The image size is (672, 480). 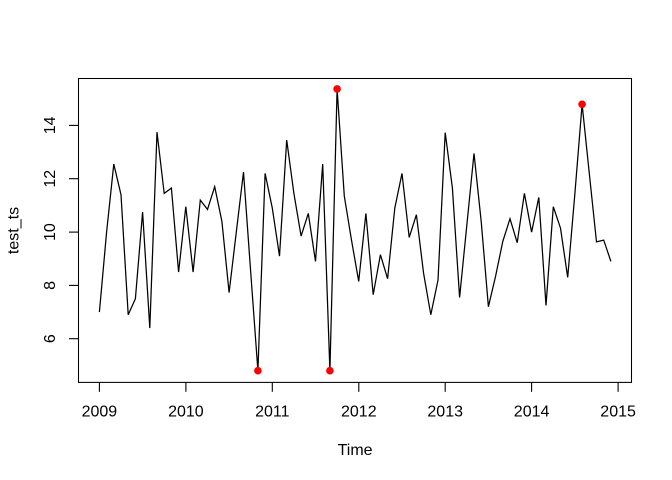 I want to click on svg-text: 2015, so click(x=618, y=411).